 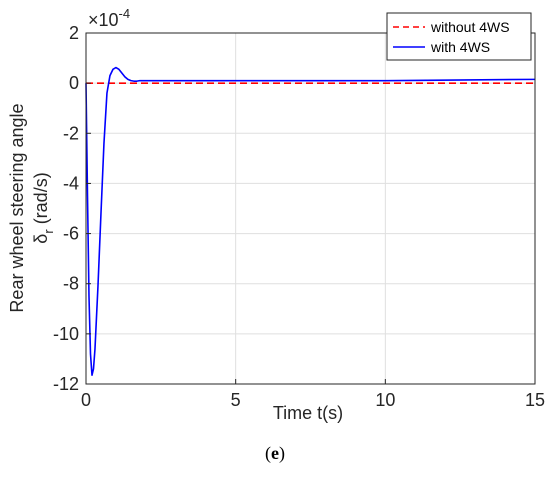 What do you see at coordinates (66, 384) in the screenshot?
I see `y-tick-label: -12` at bounding box center [66, 384].